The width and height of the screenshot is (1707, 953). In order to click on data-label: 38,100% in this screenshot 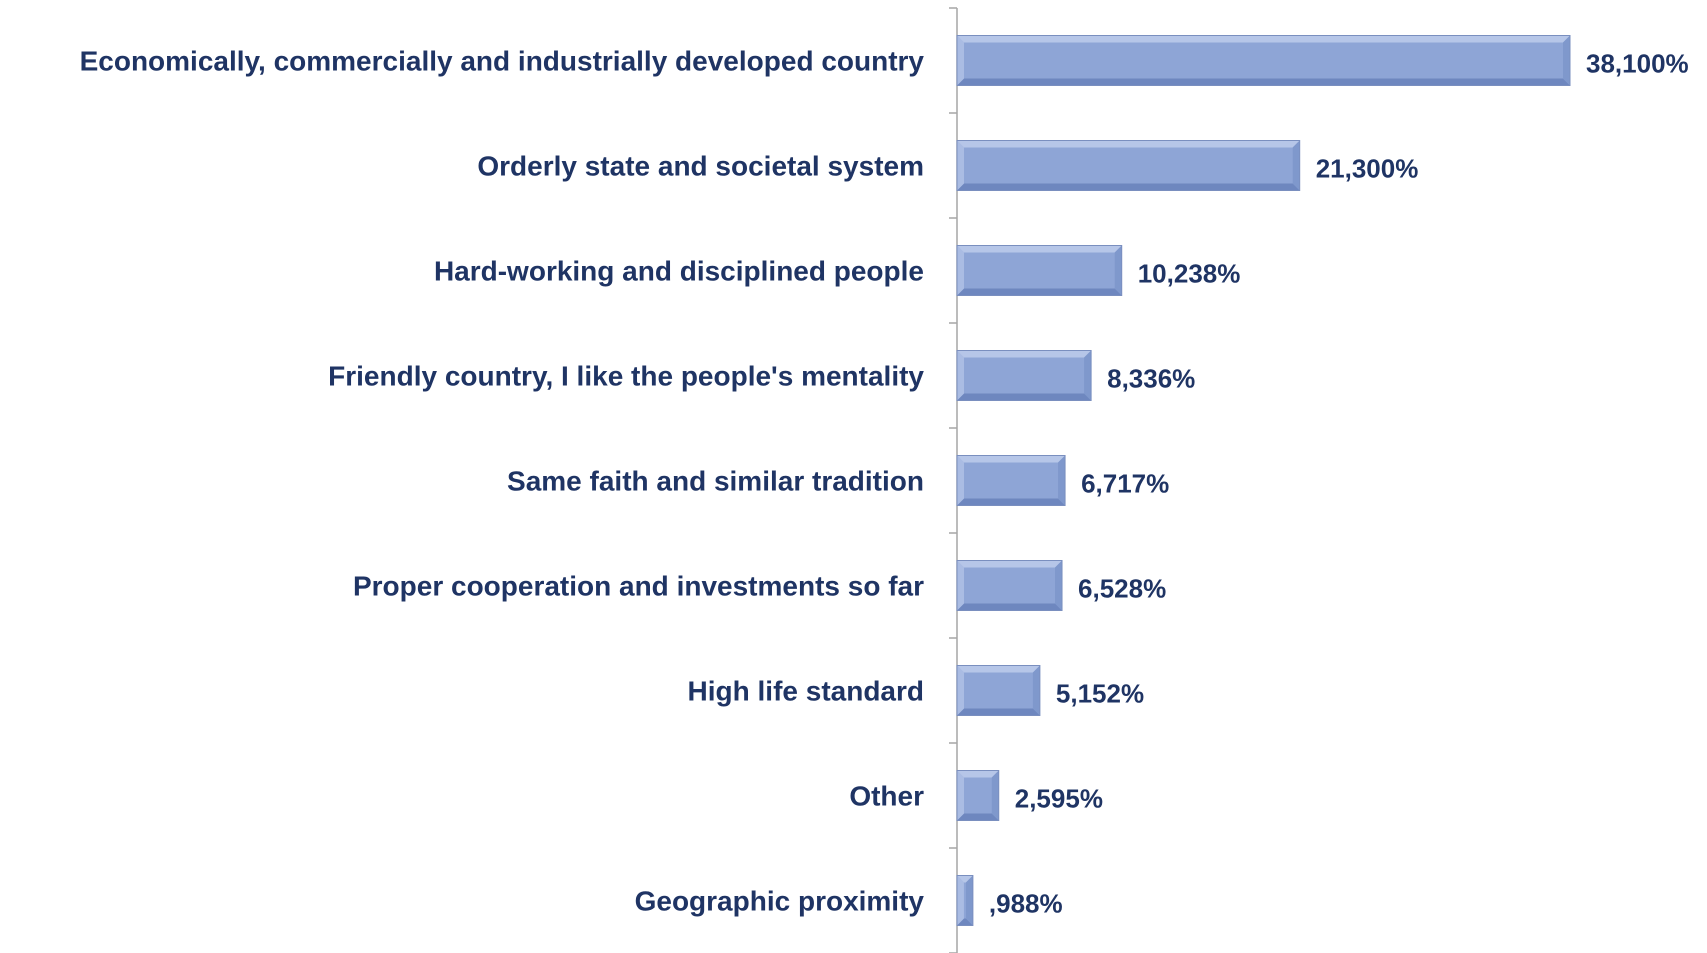, I will do `click(1637, 64)`.